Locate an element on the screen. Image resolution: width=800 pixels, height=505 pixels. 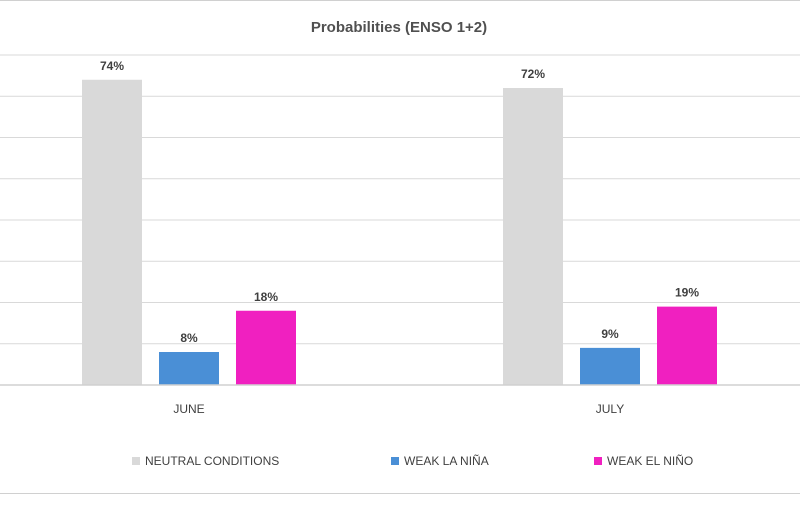
category-label: JUNE is located at coordinates (188, 409).